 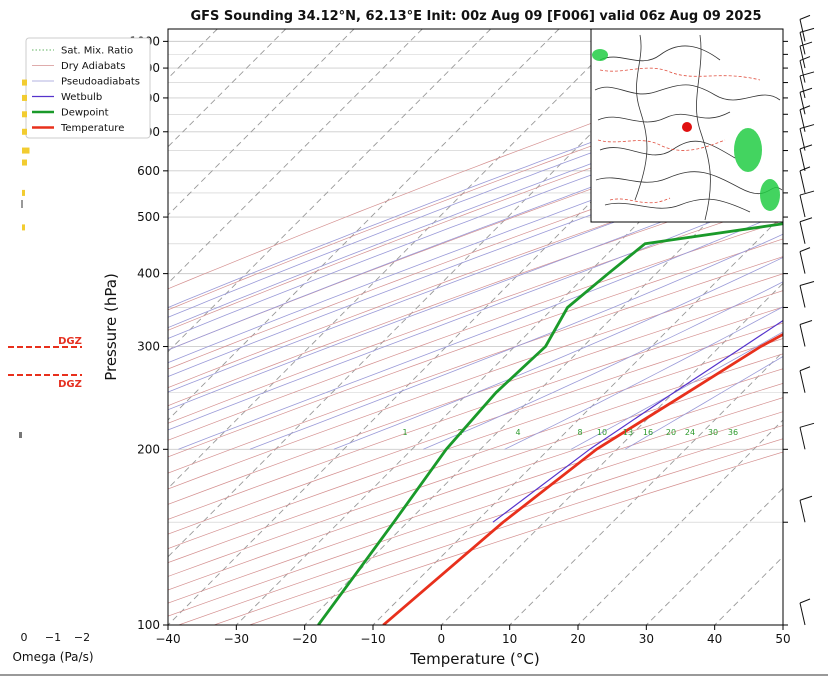 I want to click on wind-barbs, so click(x=799, y=320).